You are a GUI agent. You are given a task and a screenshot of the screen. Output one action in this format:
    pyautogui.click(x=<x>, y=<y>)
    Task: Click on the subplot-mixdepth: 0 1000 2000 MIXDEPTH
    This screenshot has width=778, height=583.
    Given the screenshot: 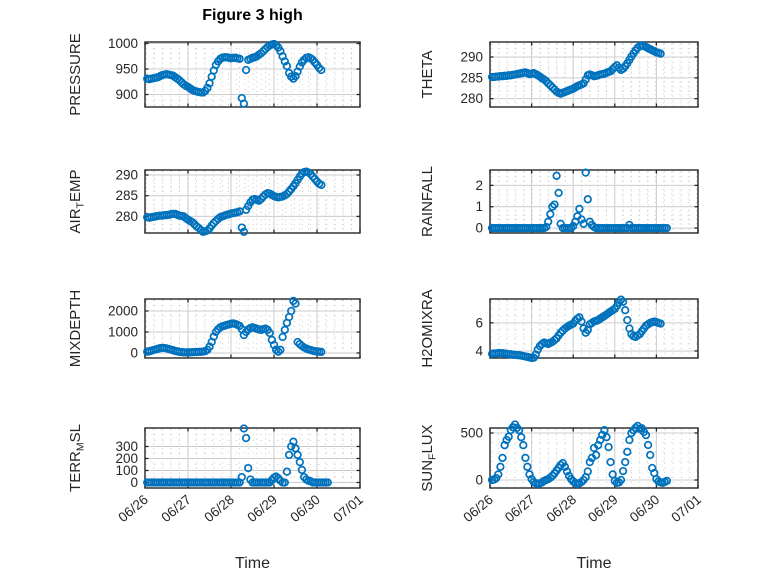 What is the action you would take?
    pyautogui.click(x=214, y=329)
    